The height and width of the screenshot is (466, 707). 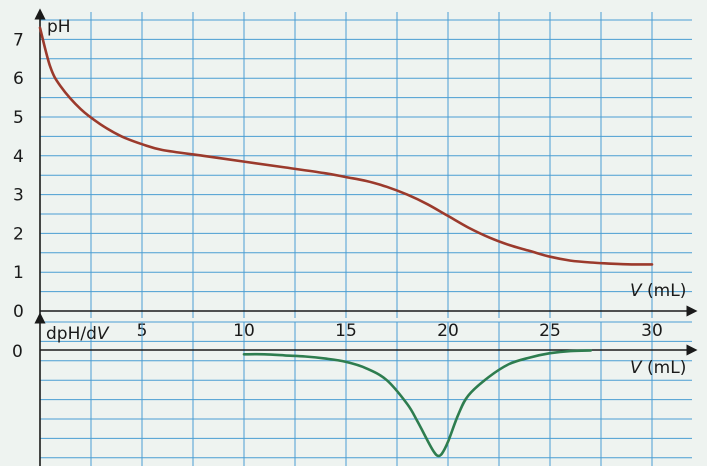 What do you see at coordinates (78, 334) in the screenshot?
I see `derivative-y-axis-label: dpH/dV` at bounding box center [78, 334].